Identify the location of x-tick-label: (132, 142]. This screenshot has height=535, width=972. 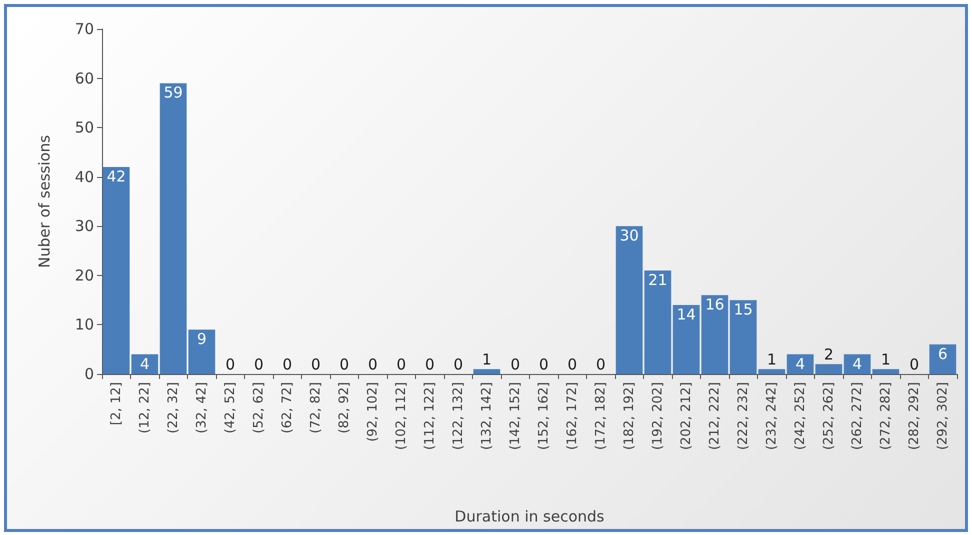
(486, 416).